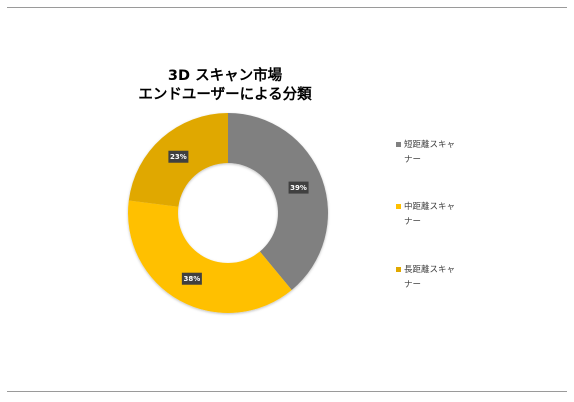 This screenshot has height=402, width=574. I want to click on data-label-text: 38%, so click(191, 279).